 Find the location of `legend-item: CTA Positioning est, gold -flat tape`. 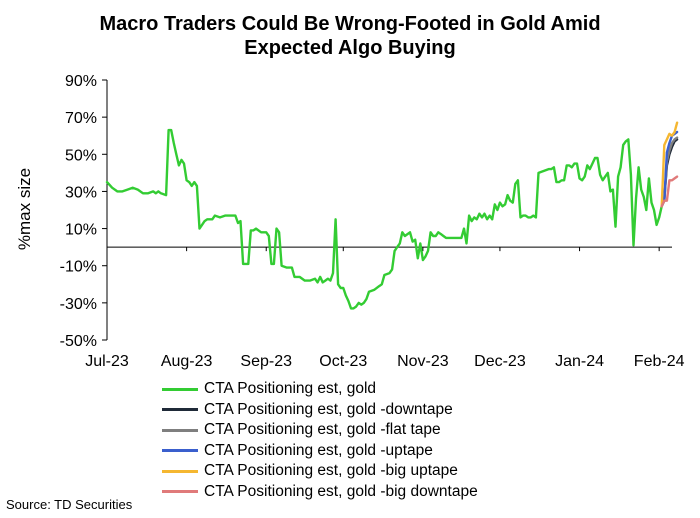

legend-item: CTA Positioning est, gold -flat tape is located at coordinates (320, 430).